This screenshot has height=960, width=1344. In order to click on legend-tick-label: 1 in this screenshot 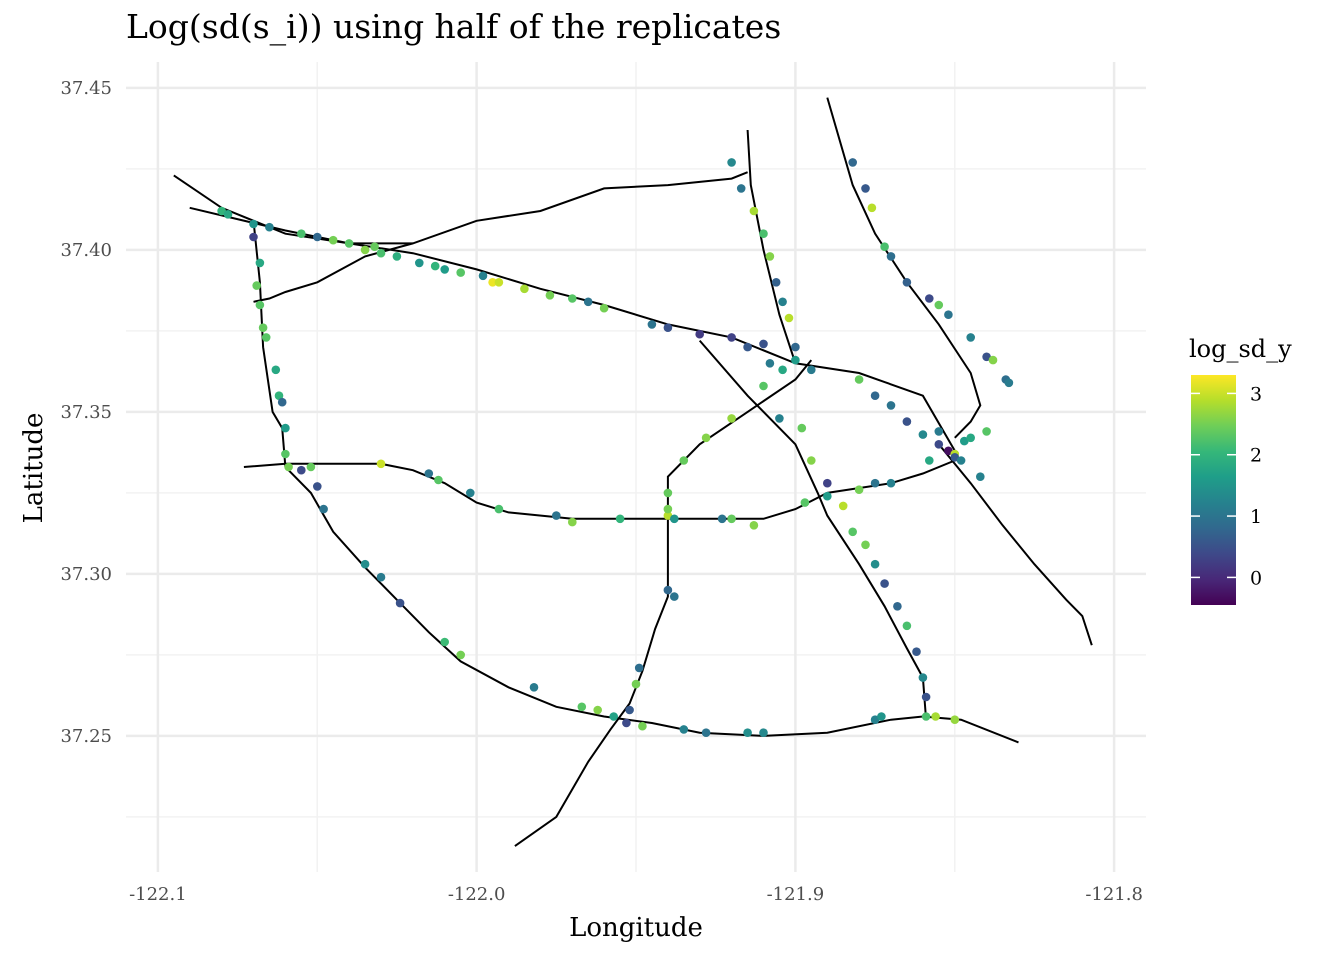, I will do `click(1256, 517)`.